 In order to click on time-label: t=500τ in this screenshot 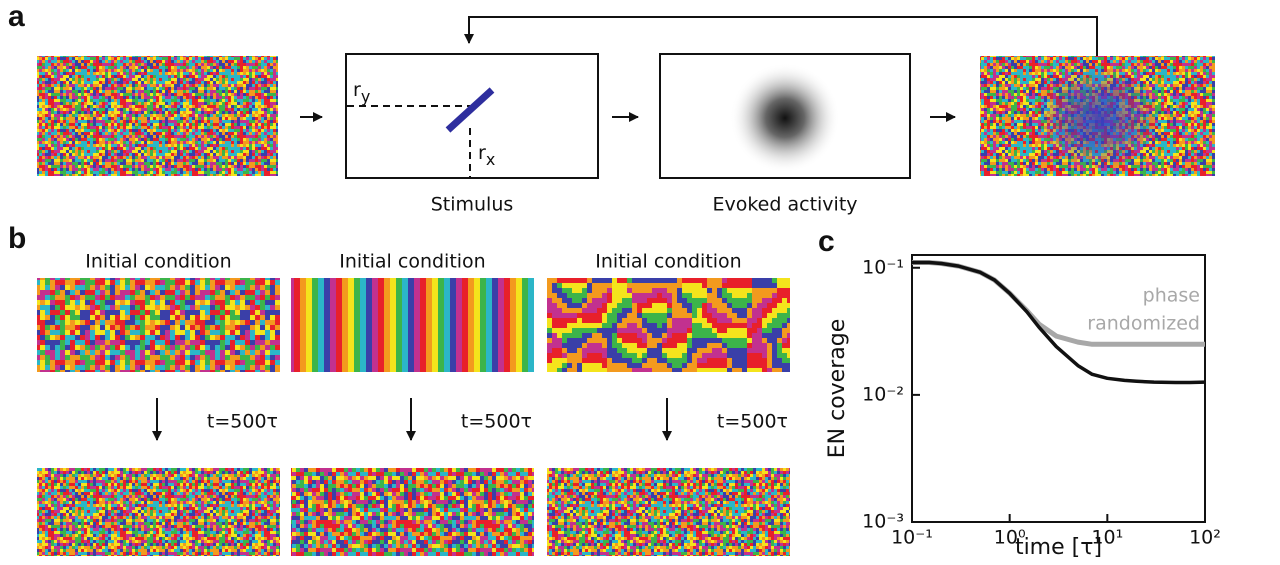, I will do `click(752, 422)`.